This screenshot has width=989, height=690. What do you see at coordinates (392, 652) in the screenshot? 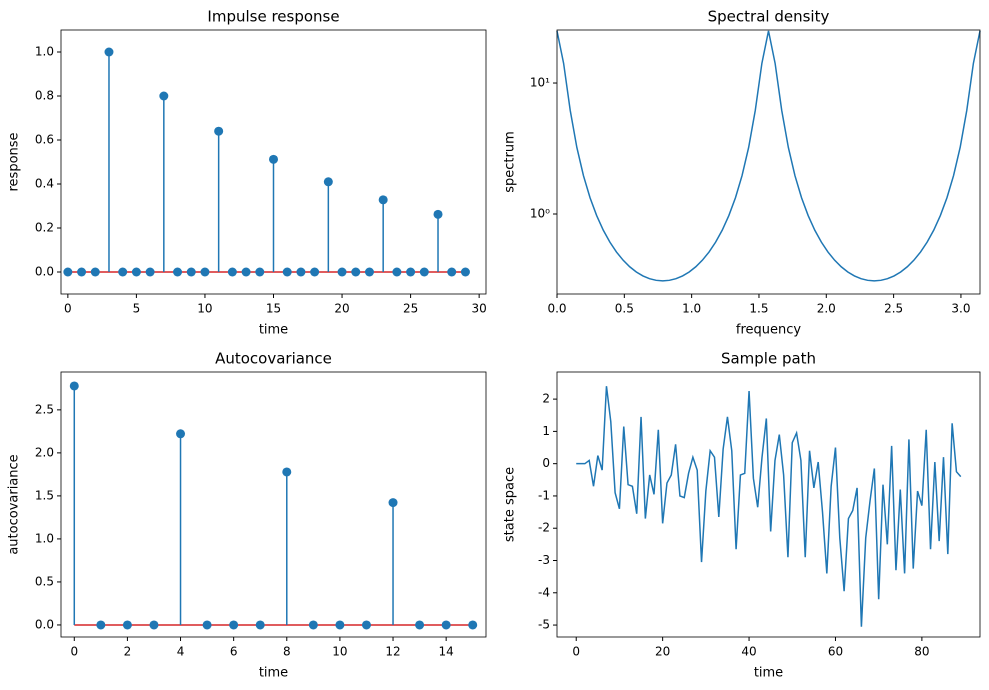
I see `x-tick-label: 12` at bounding box center [392, 652].